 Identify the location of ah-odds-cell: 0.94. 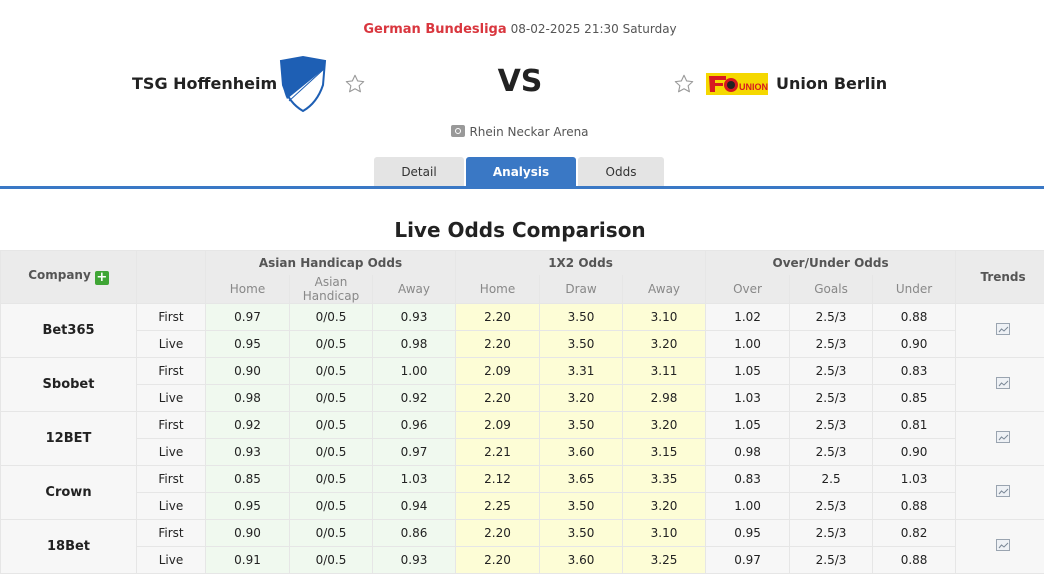
(414, 505).